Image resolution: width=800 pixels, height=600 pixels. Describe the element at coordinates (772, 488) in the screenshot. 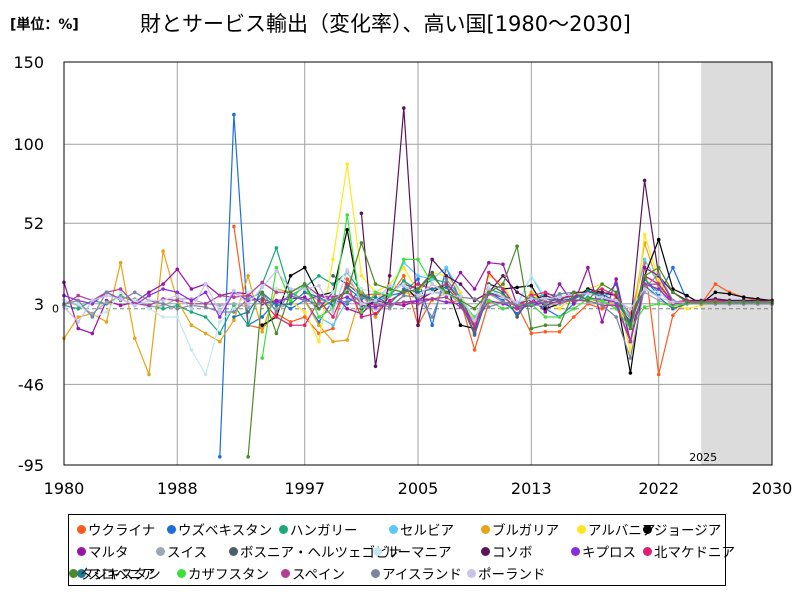

I see `x-tick-label: 2030` at that location.